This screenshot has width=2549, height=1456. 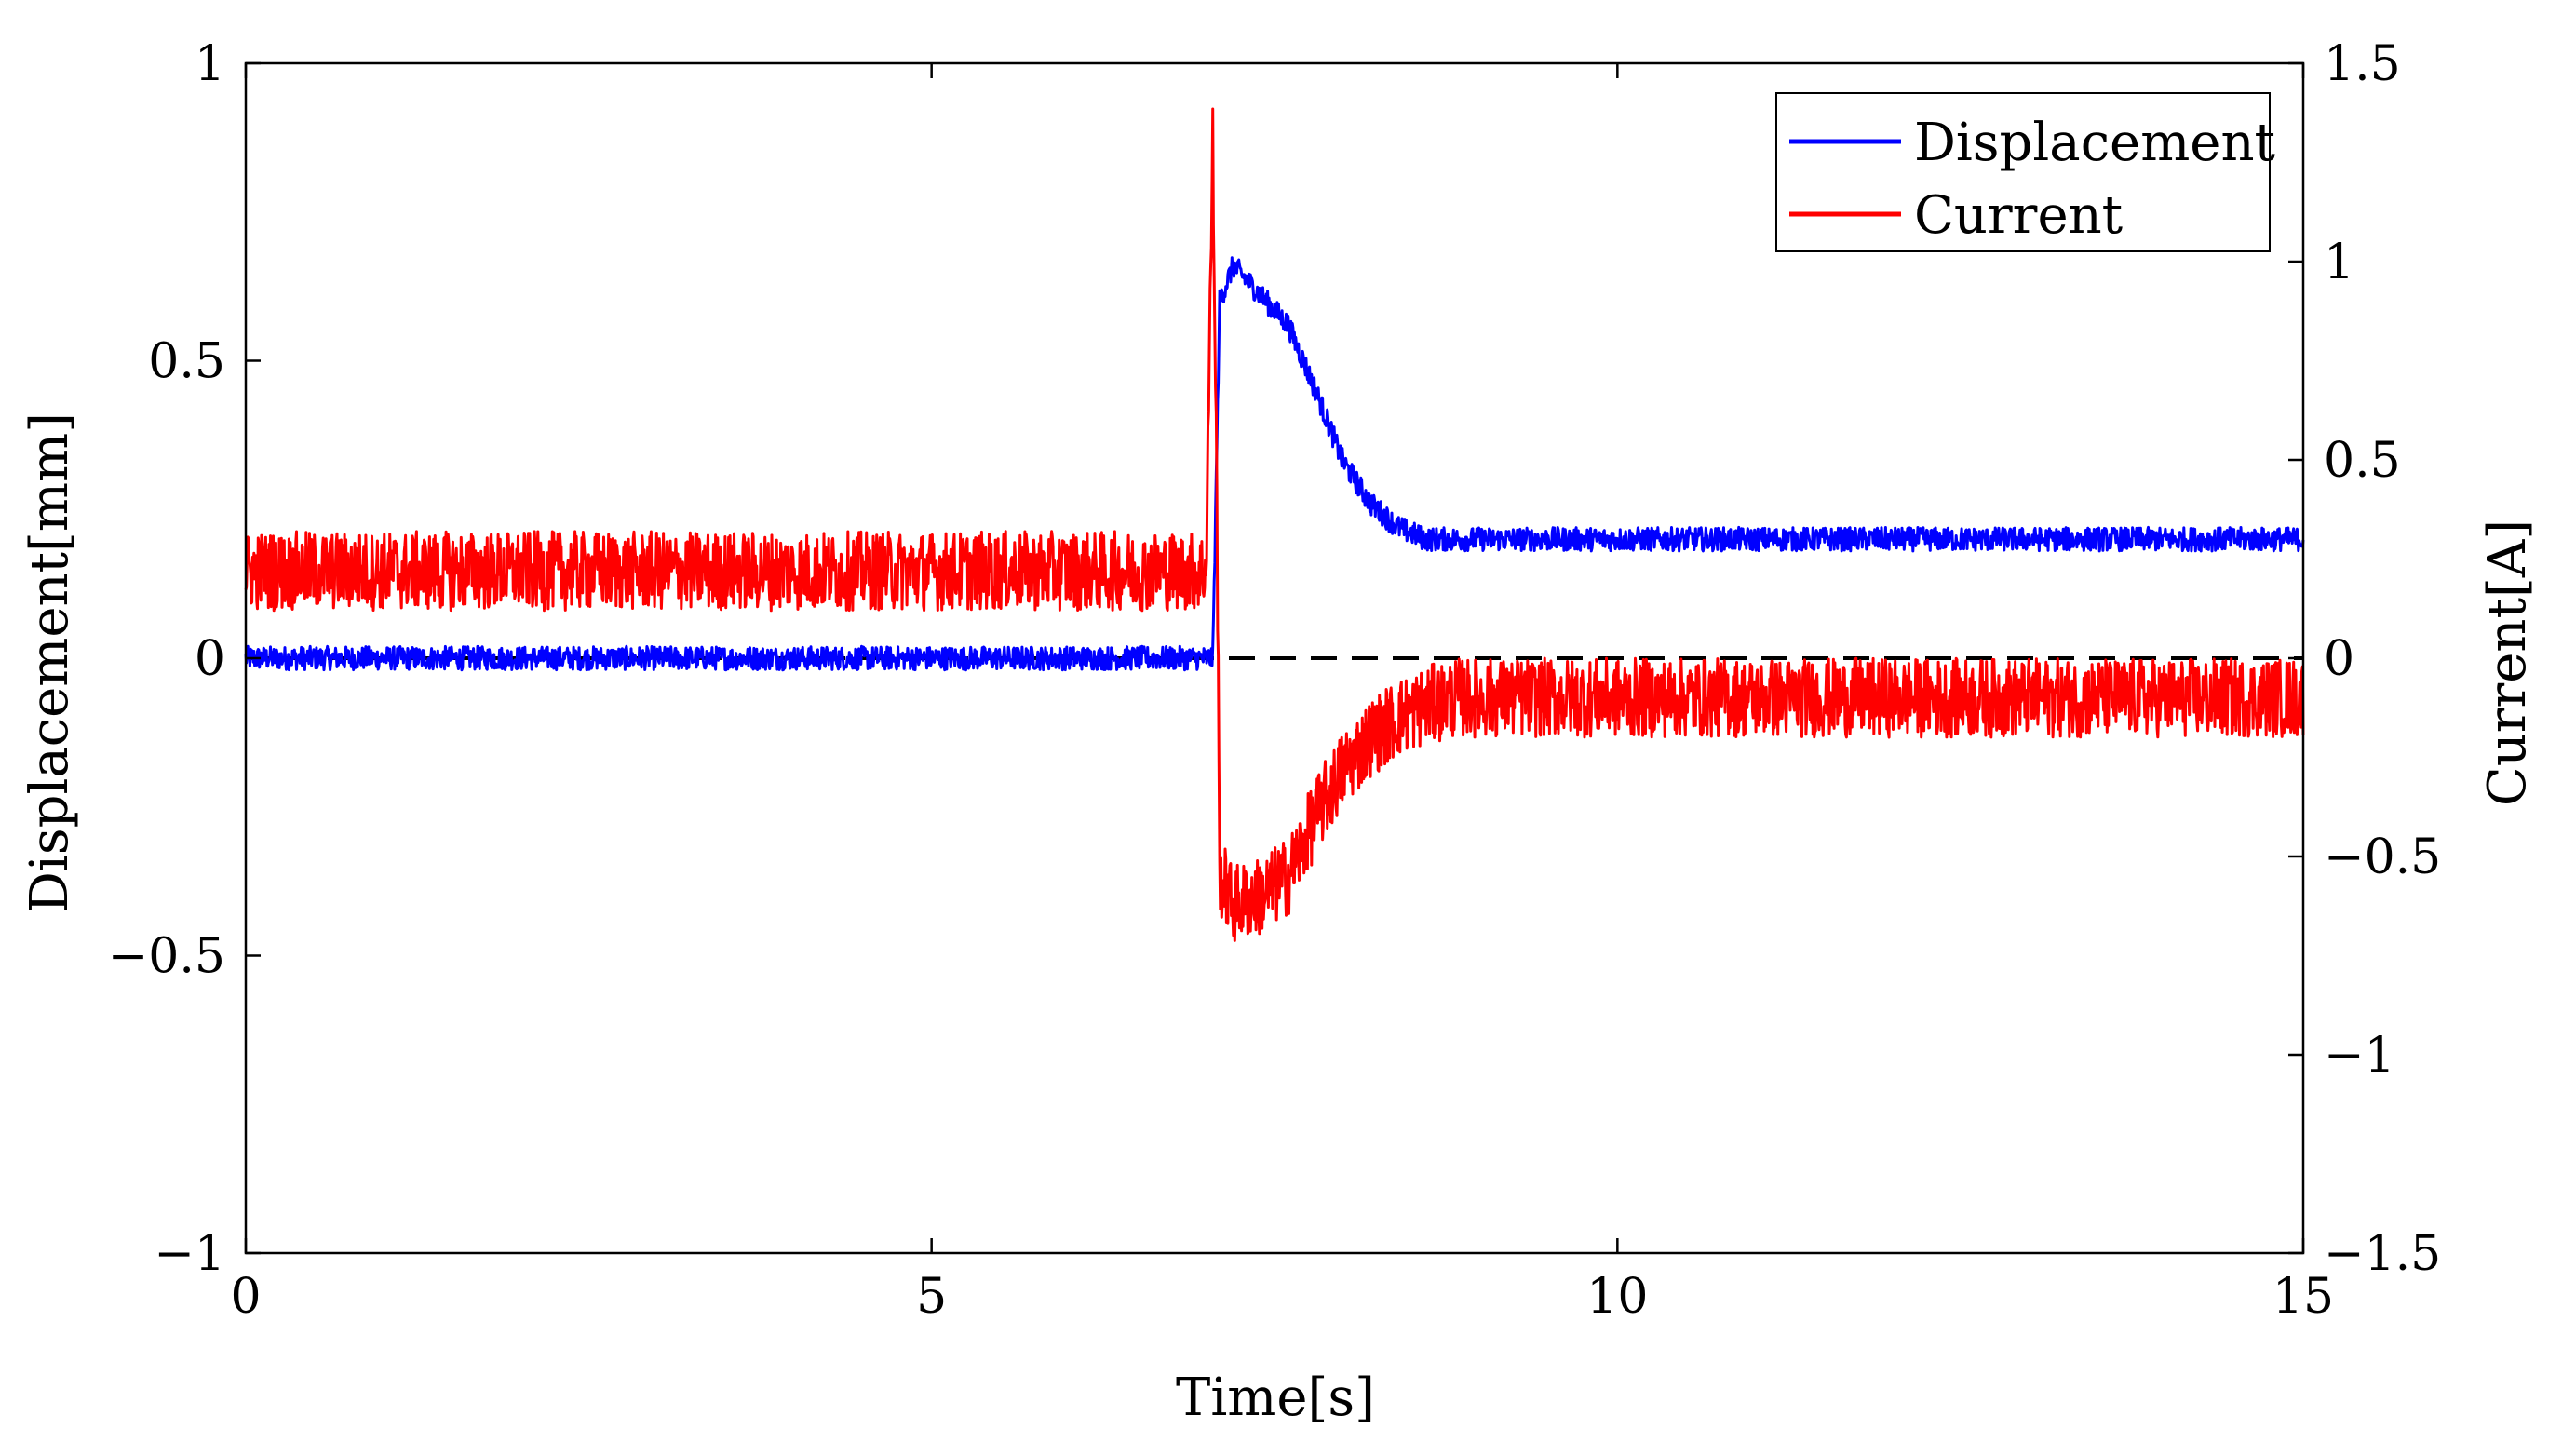 I want to click on legend-box, so click(x=2023, y=172).